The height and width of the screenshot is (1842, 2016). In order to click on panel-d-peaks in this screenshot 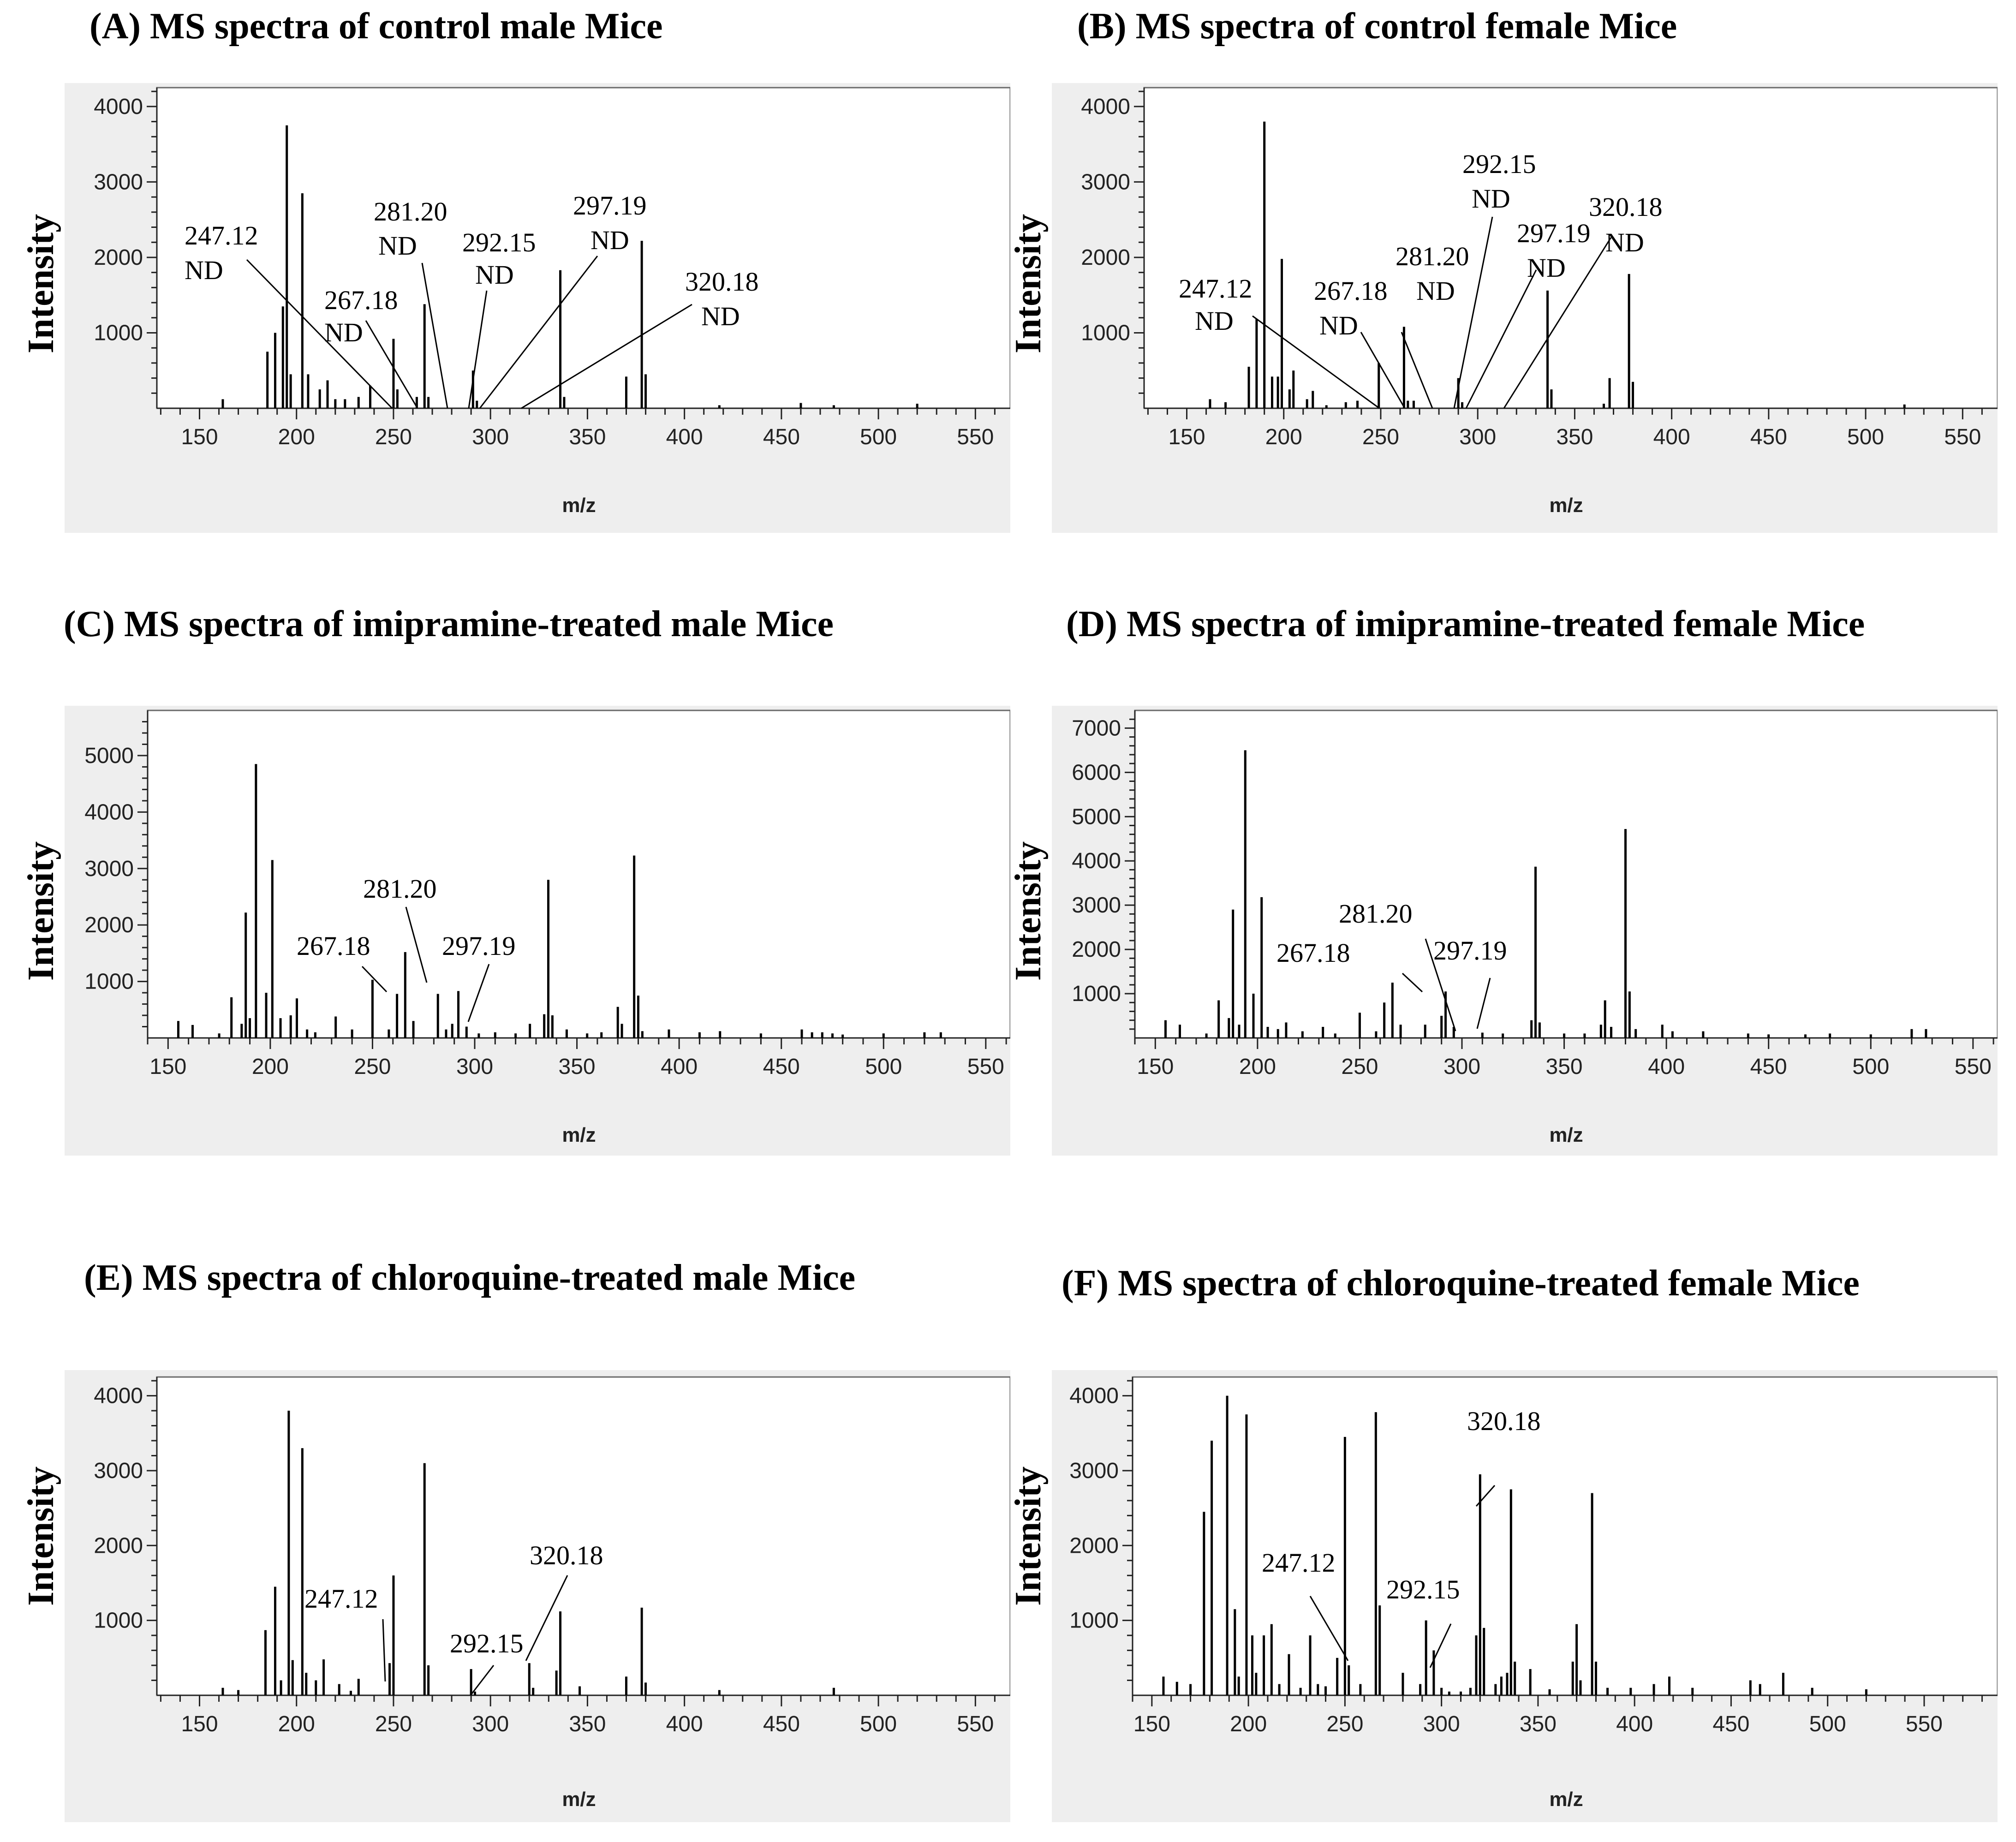, I will do `click(1546, 894)`.